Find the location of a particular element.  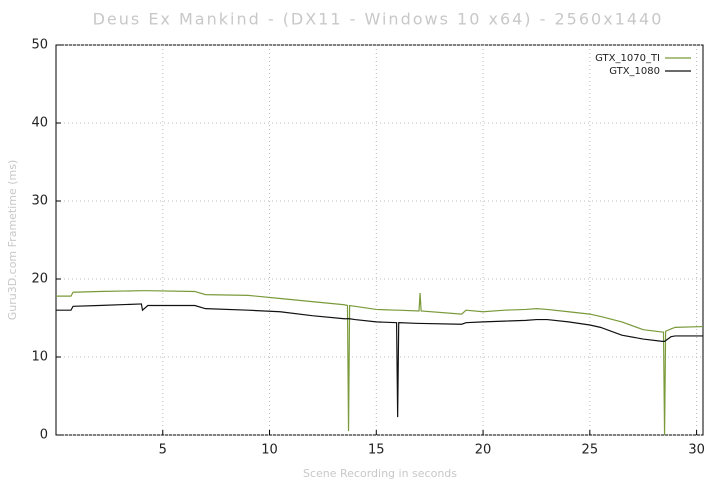

y-tick-label: 10 is located at coordinates (39, 357).